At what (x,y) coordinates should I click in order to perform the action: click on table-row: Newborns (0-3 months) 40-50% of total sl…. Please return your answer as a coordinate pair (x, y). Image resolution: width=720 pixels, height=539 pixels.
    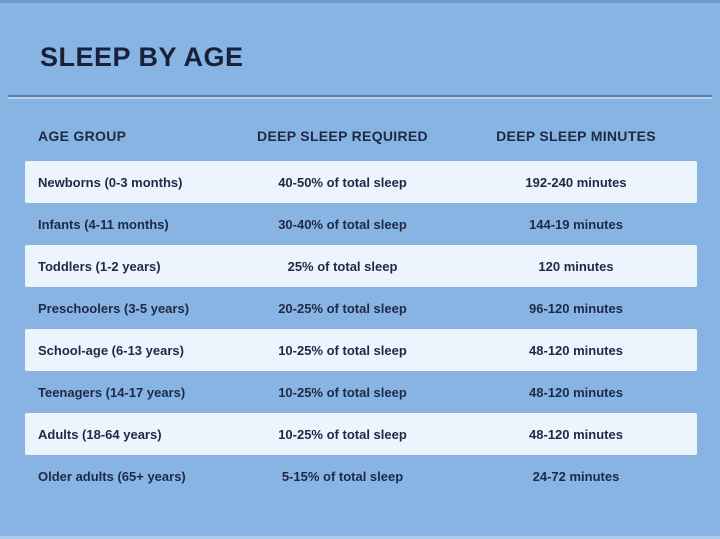
    Looking at the image, I should click on (361, 182).